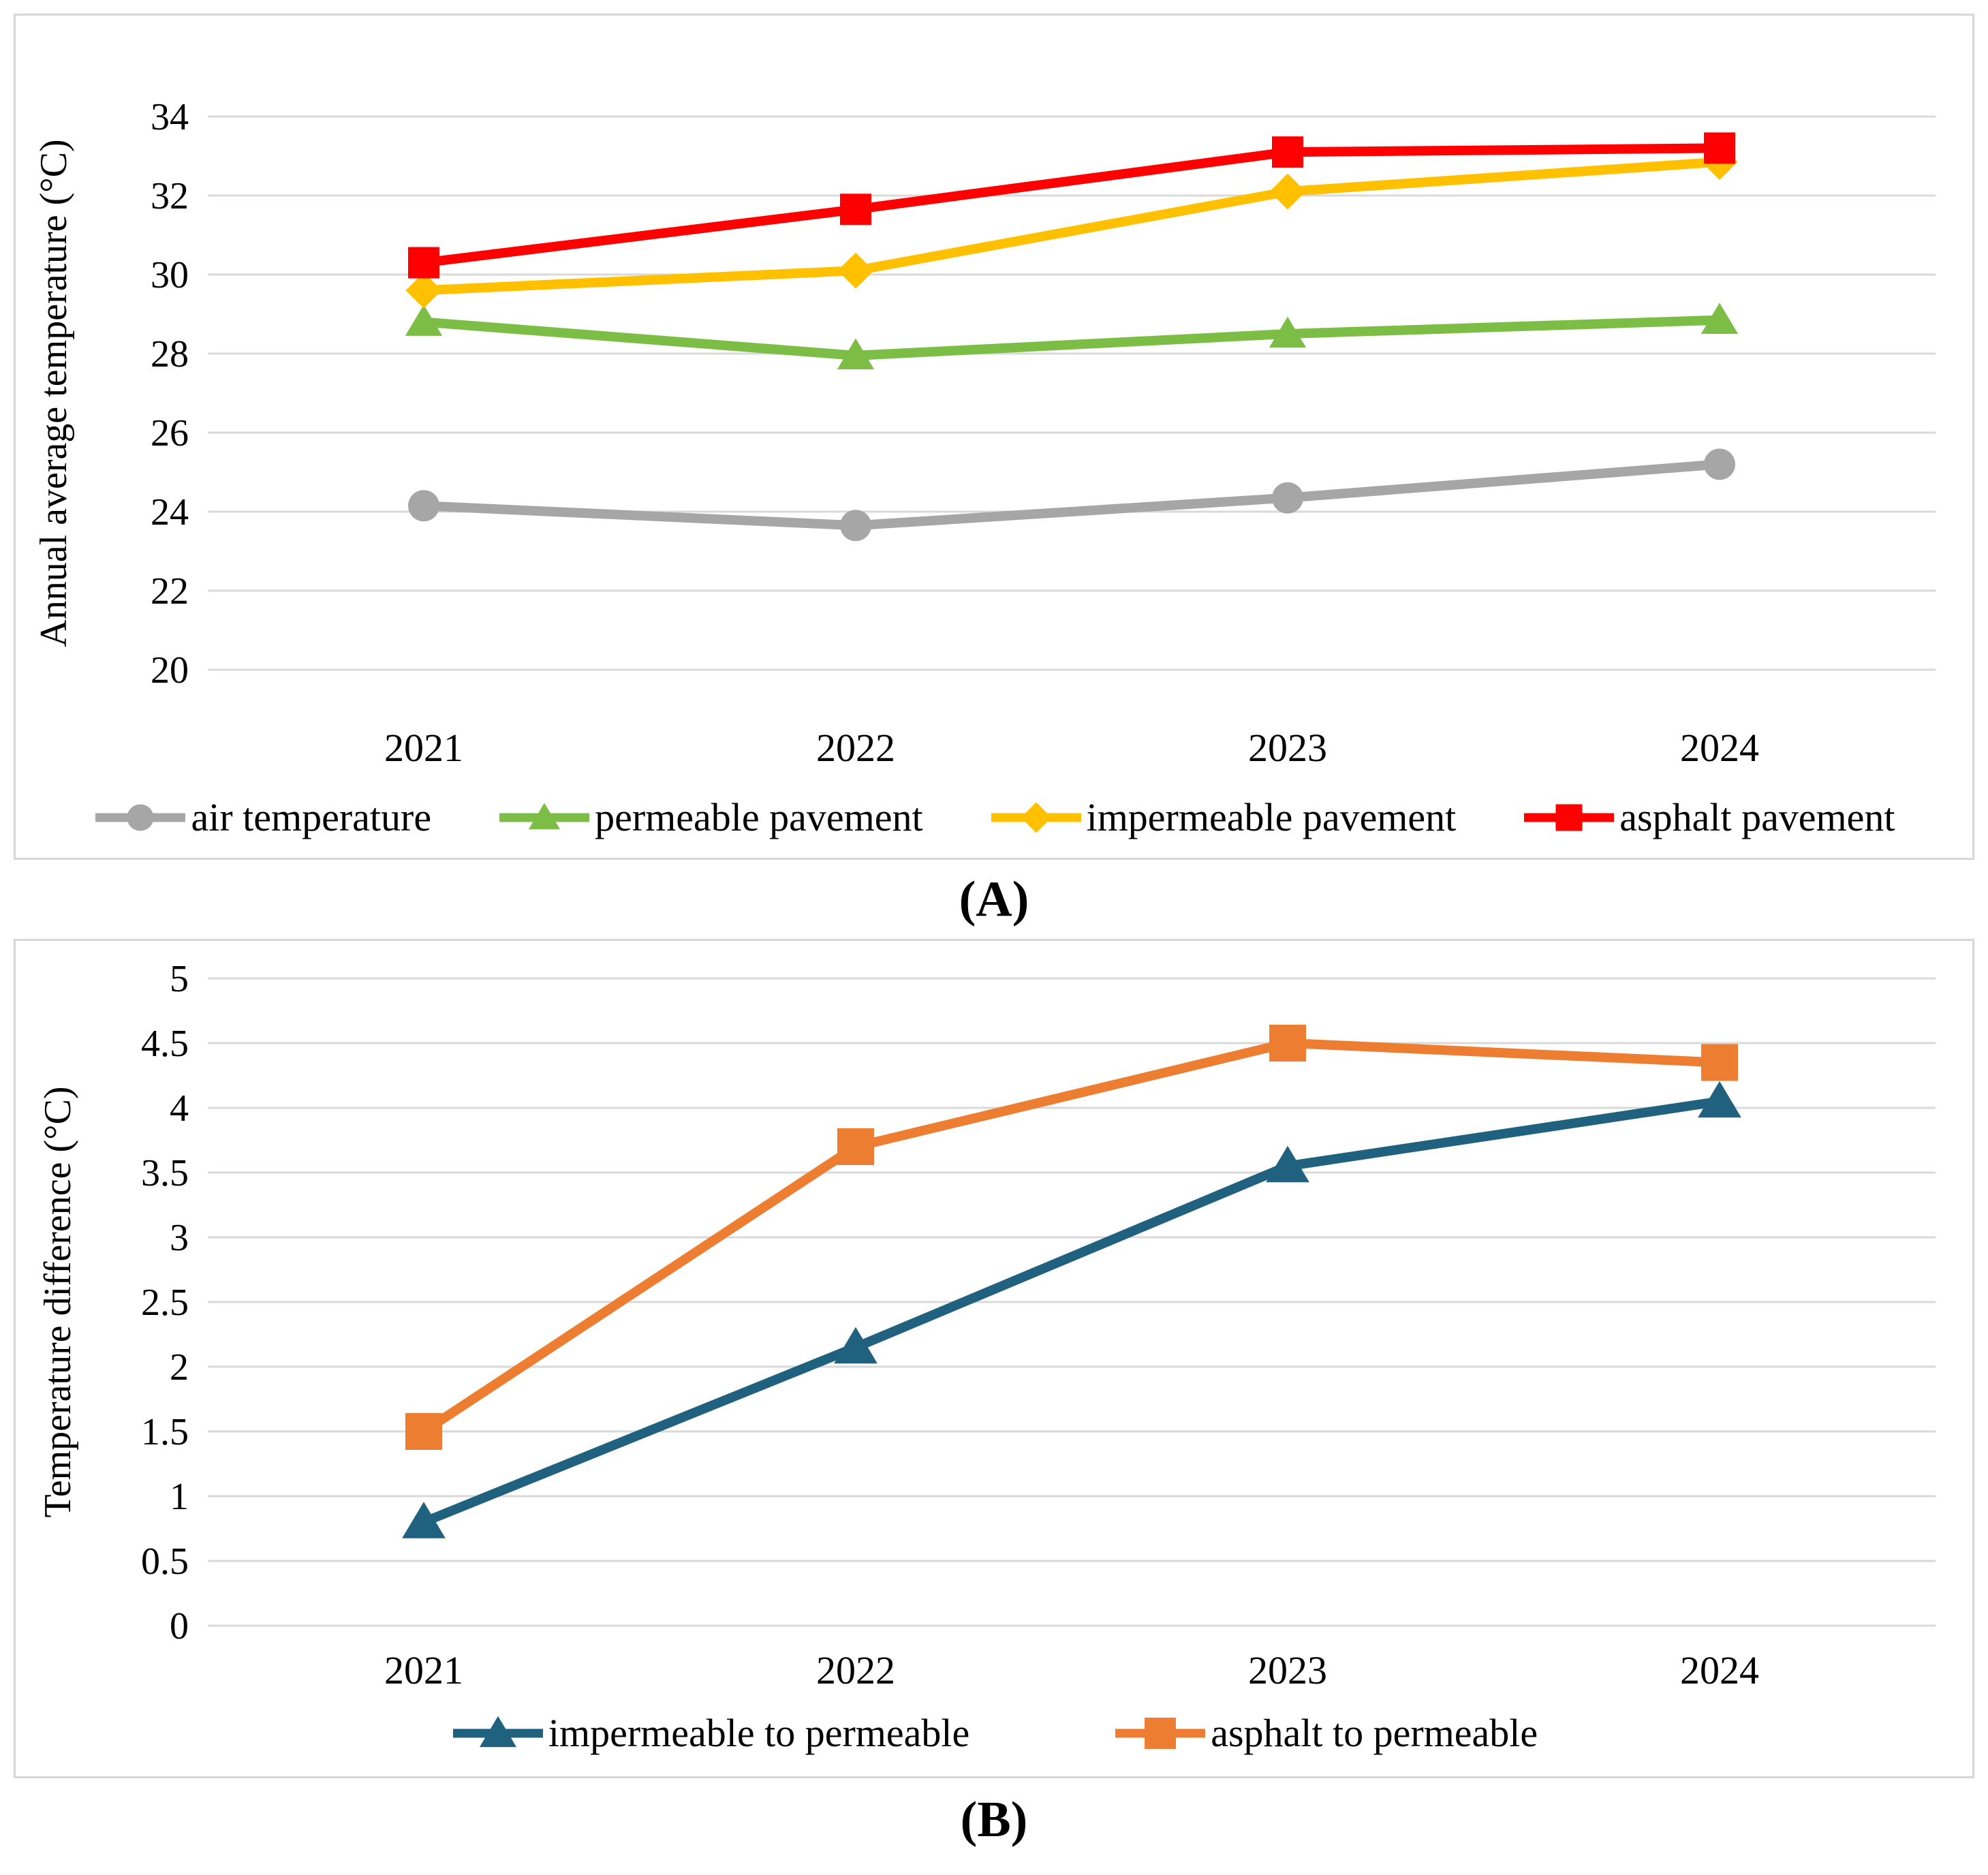 The height and width of the screenshot is (1875, 1988). What do you see at coordinates (759, 1733) in the screenshot?
I see `legend-label: impermeable to permeable` at bounding box center [759, 1733].